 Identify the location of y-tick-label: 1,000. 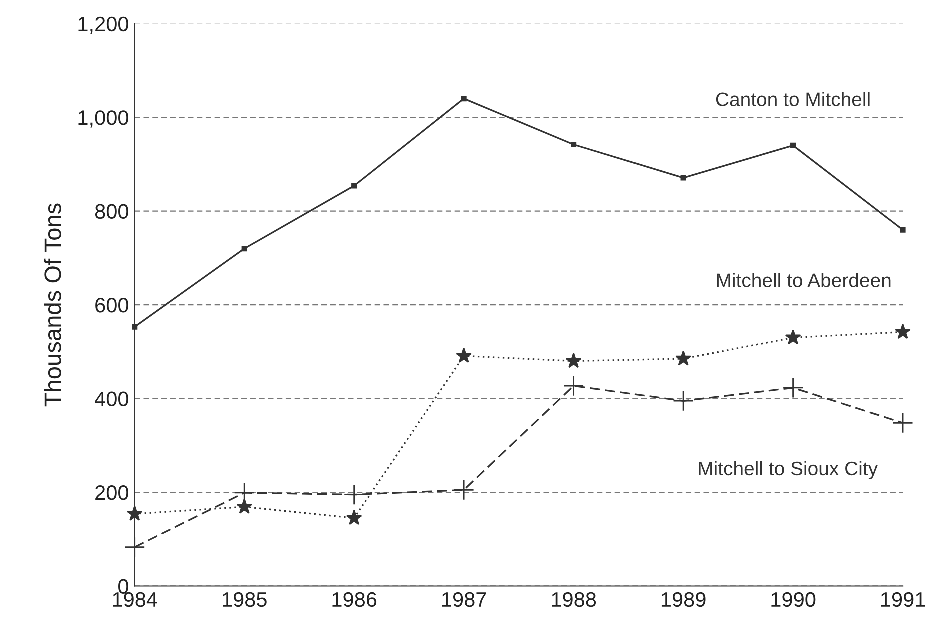
(103, 119).